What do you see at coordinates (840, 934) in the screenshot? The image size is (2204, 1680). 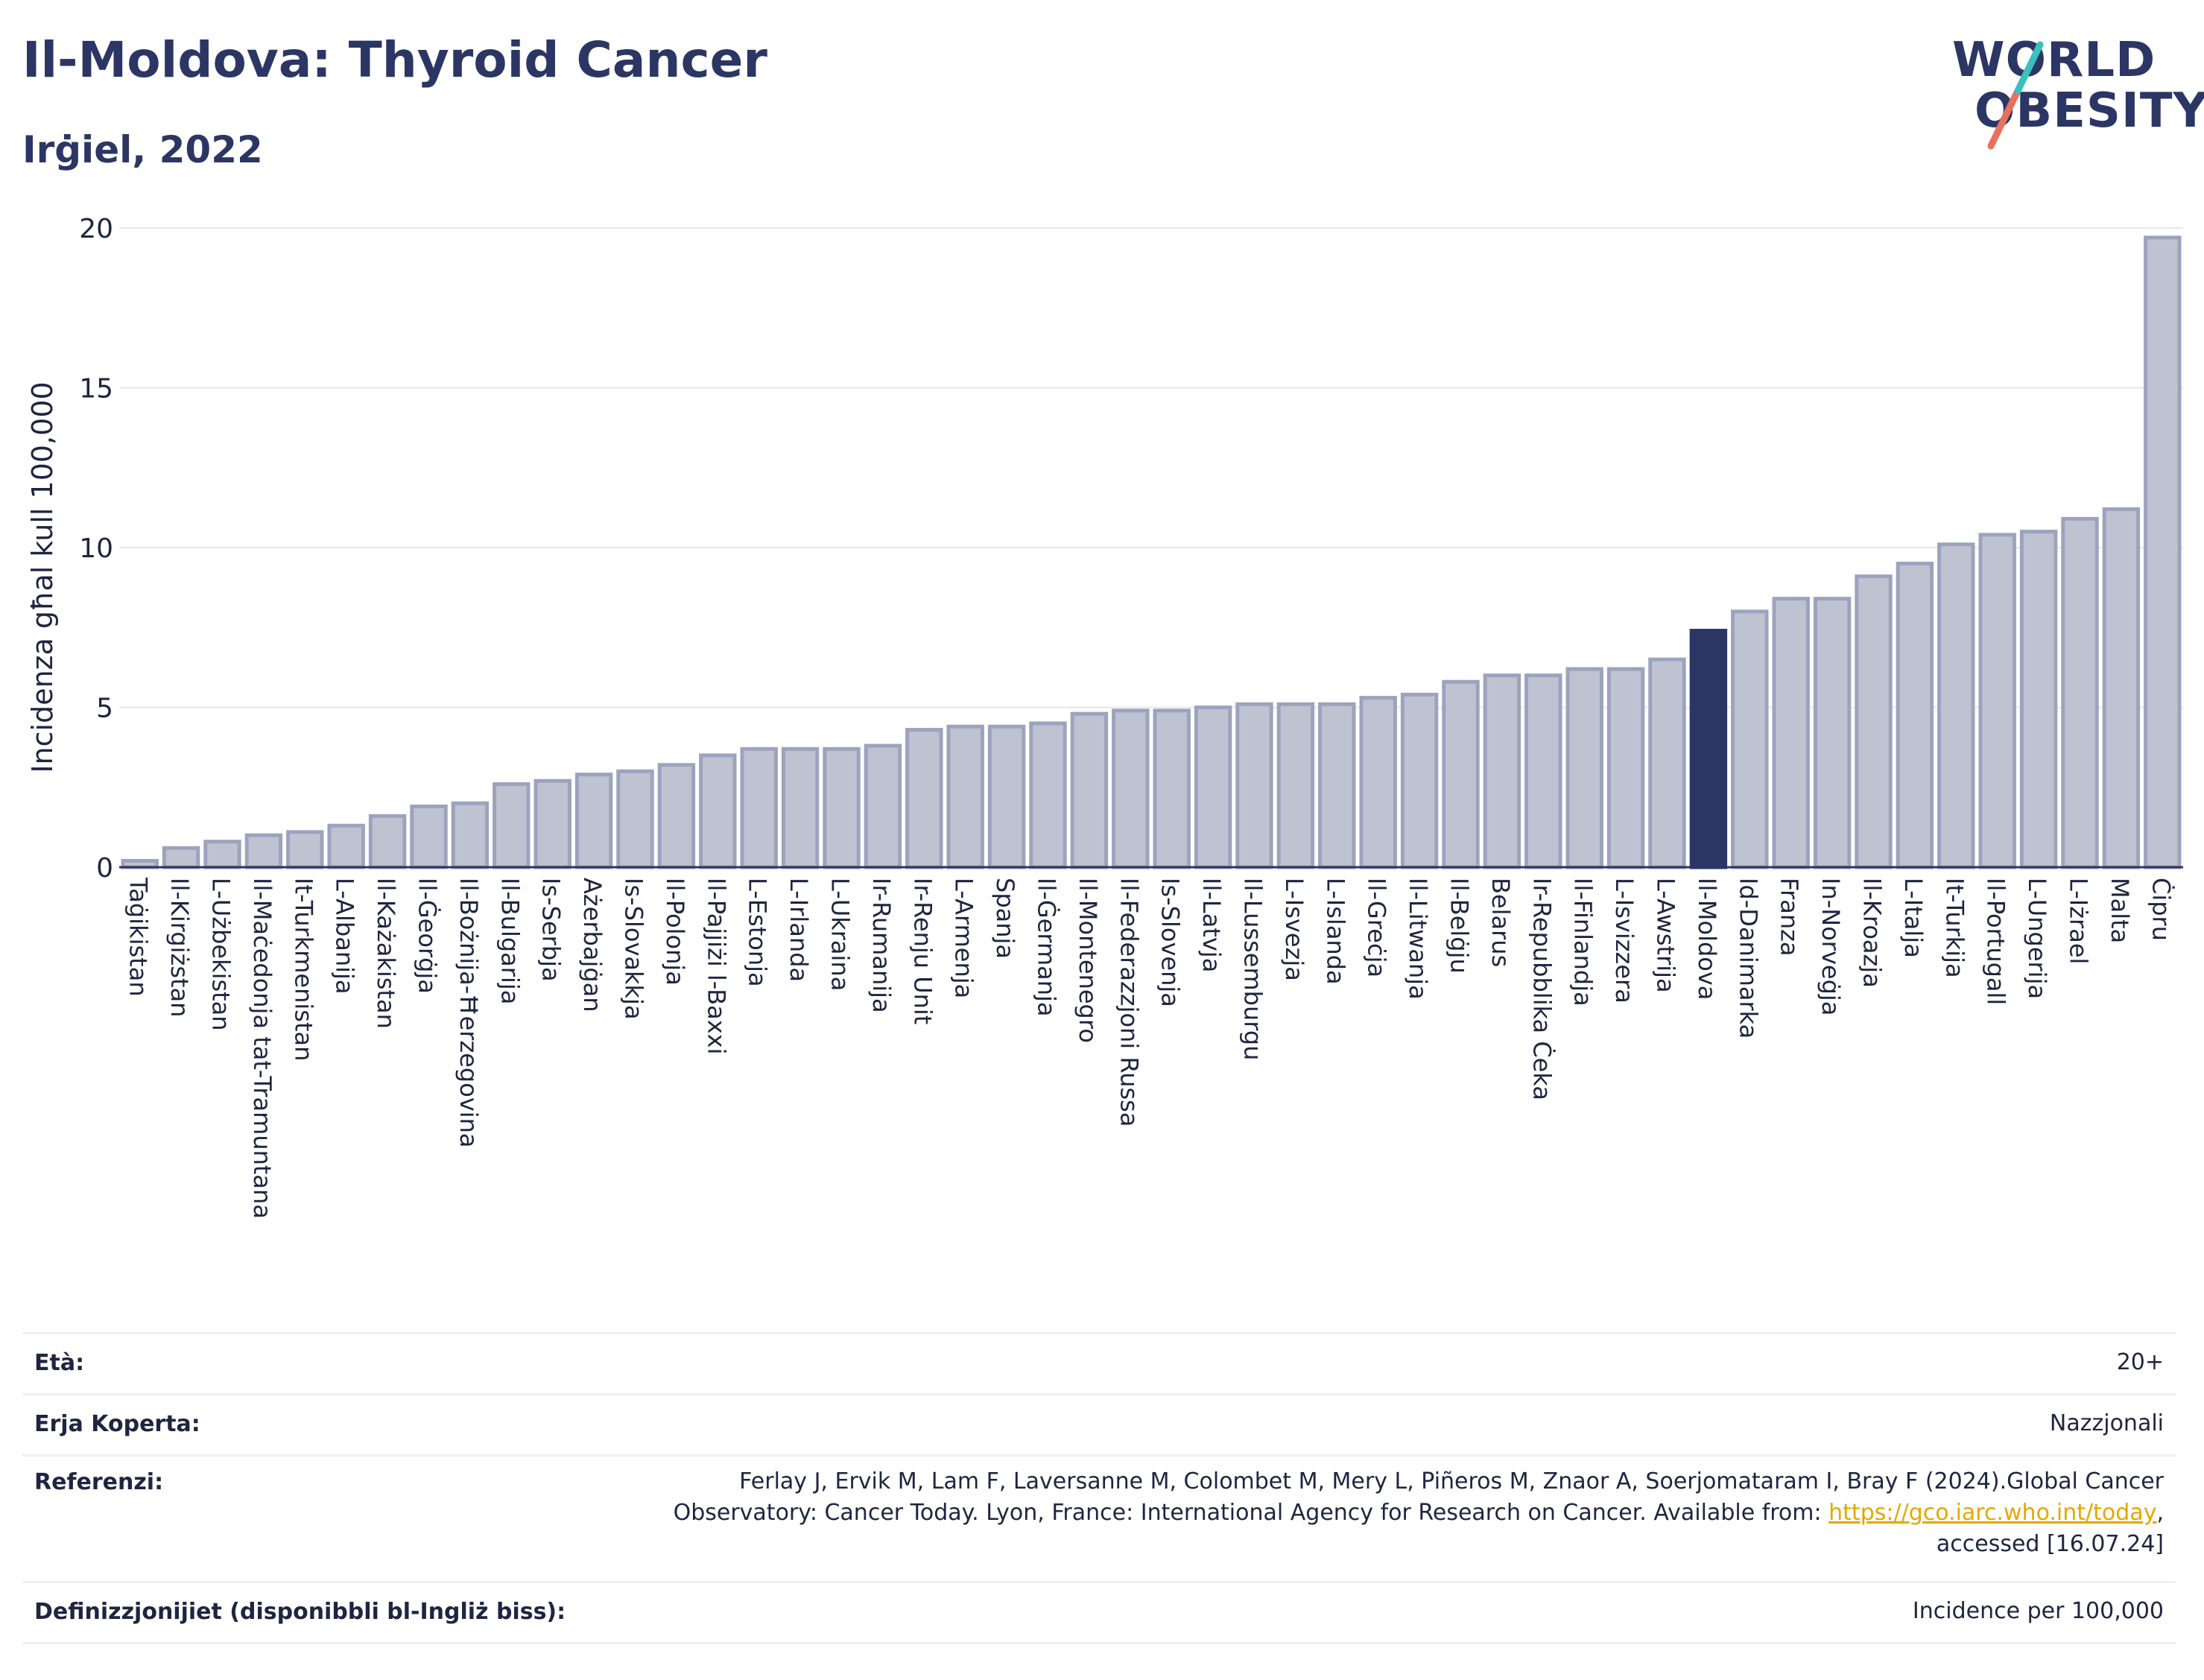 I see `x-tick-label: L-Ukraina` at bounding box center [840, 934].